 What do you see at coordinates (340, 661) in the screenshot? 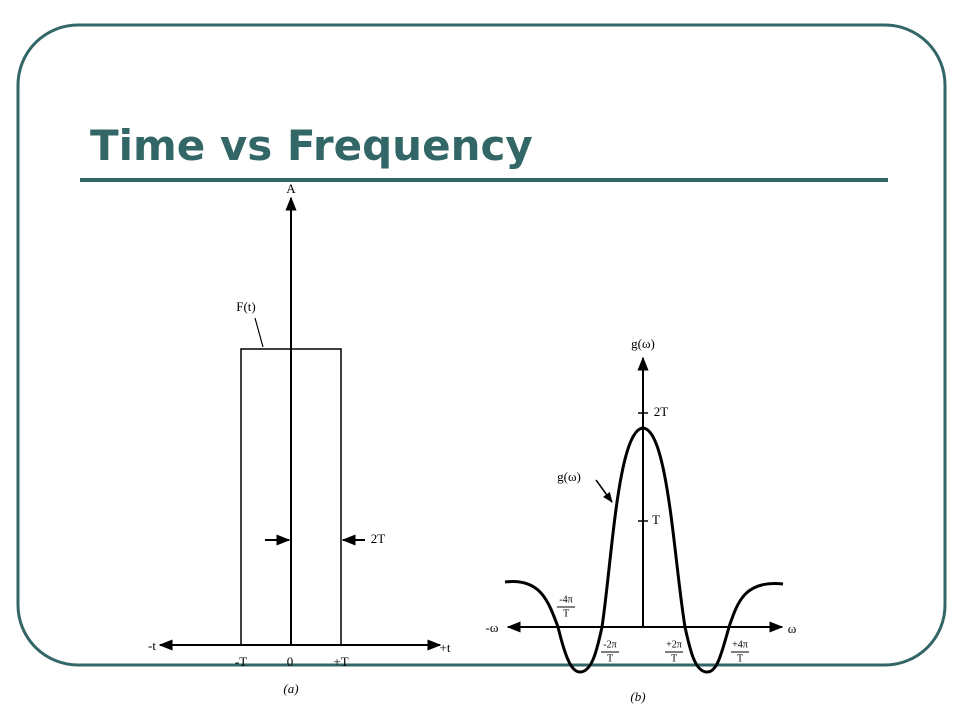
I see `tick-label: +T` at bounding box center [340, 661].